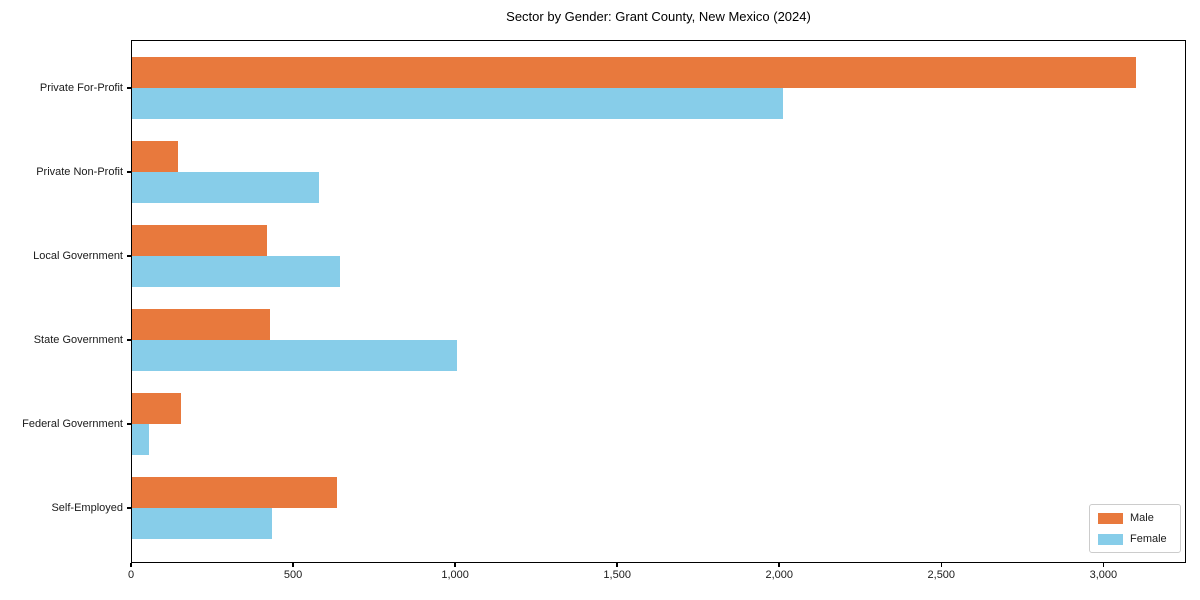 The height and width of the screenshot is (600, 1200). What do you see at coordinates (129, 172) in the screenshot?
I see `y-tick-mark-private-non-profit` at bounding box center [129, 172].